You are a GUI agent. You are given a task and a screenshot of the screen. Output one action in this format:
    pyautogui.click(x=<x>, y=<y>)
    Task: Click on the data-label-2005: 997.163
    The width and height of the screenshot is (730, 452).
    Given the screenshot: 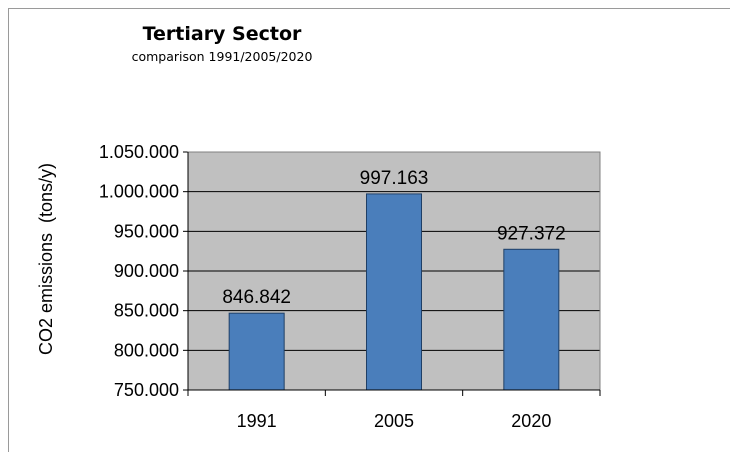 What is the action you would take?
    pyautogui.click(x=394, y=178)
    